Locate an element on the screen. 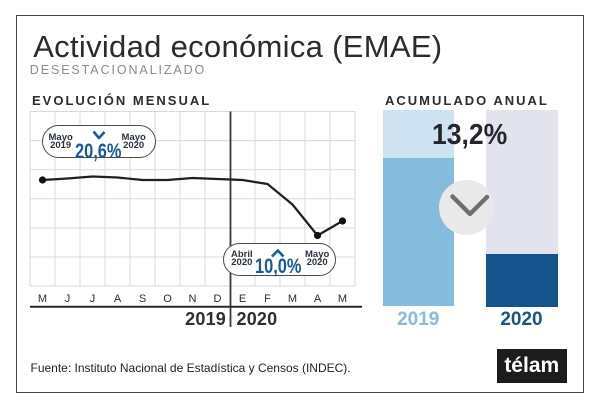  svg-text: N is located at coordinates (193, 299).